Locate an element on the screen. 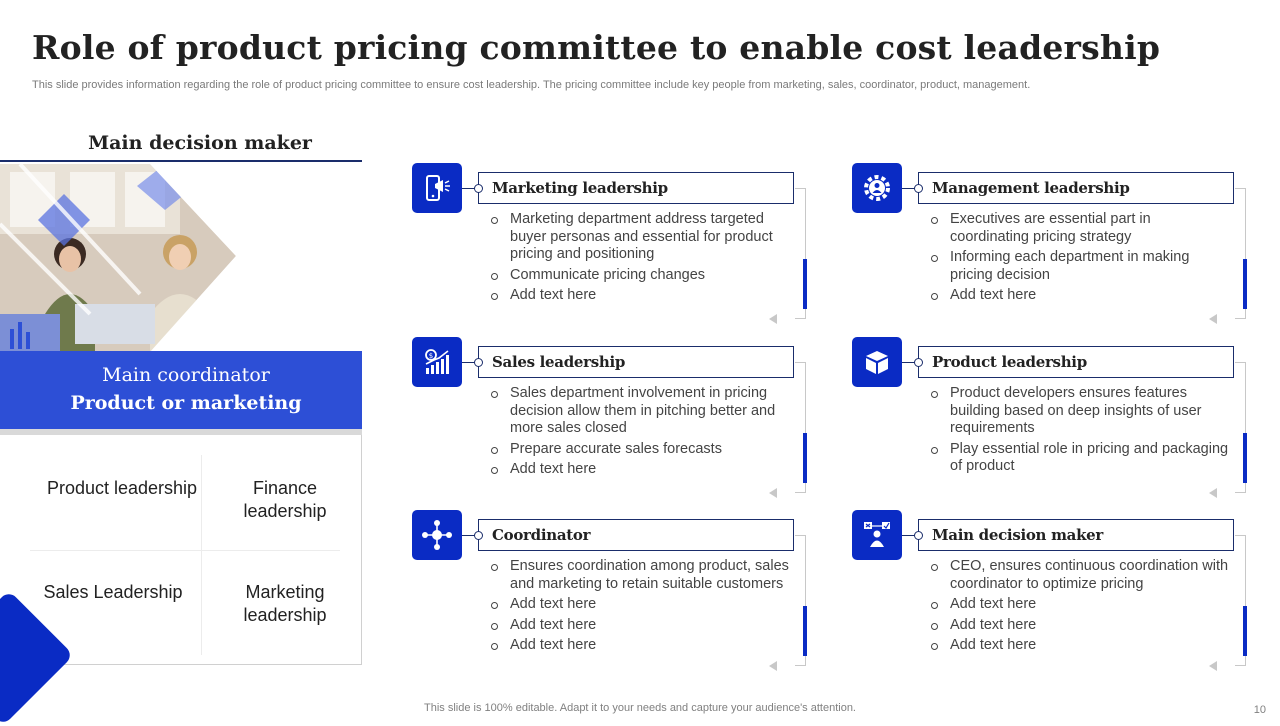 The height and width of the screenshot is (726, 1280). grid-cell-finance: Finance leadership is located at coordinates (285, 499).